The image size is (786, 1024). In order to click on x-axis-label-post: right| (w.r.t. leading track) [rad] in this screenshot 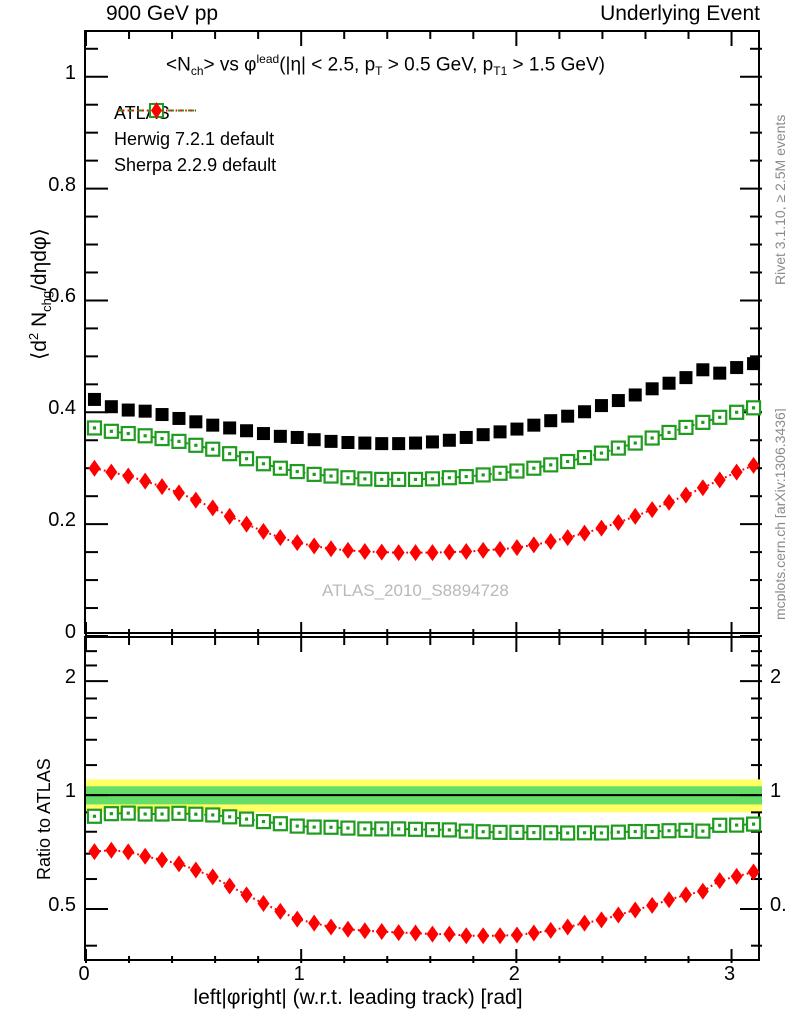, I will do `click(381, 997)`.